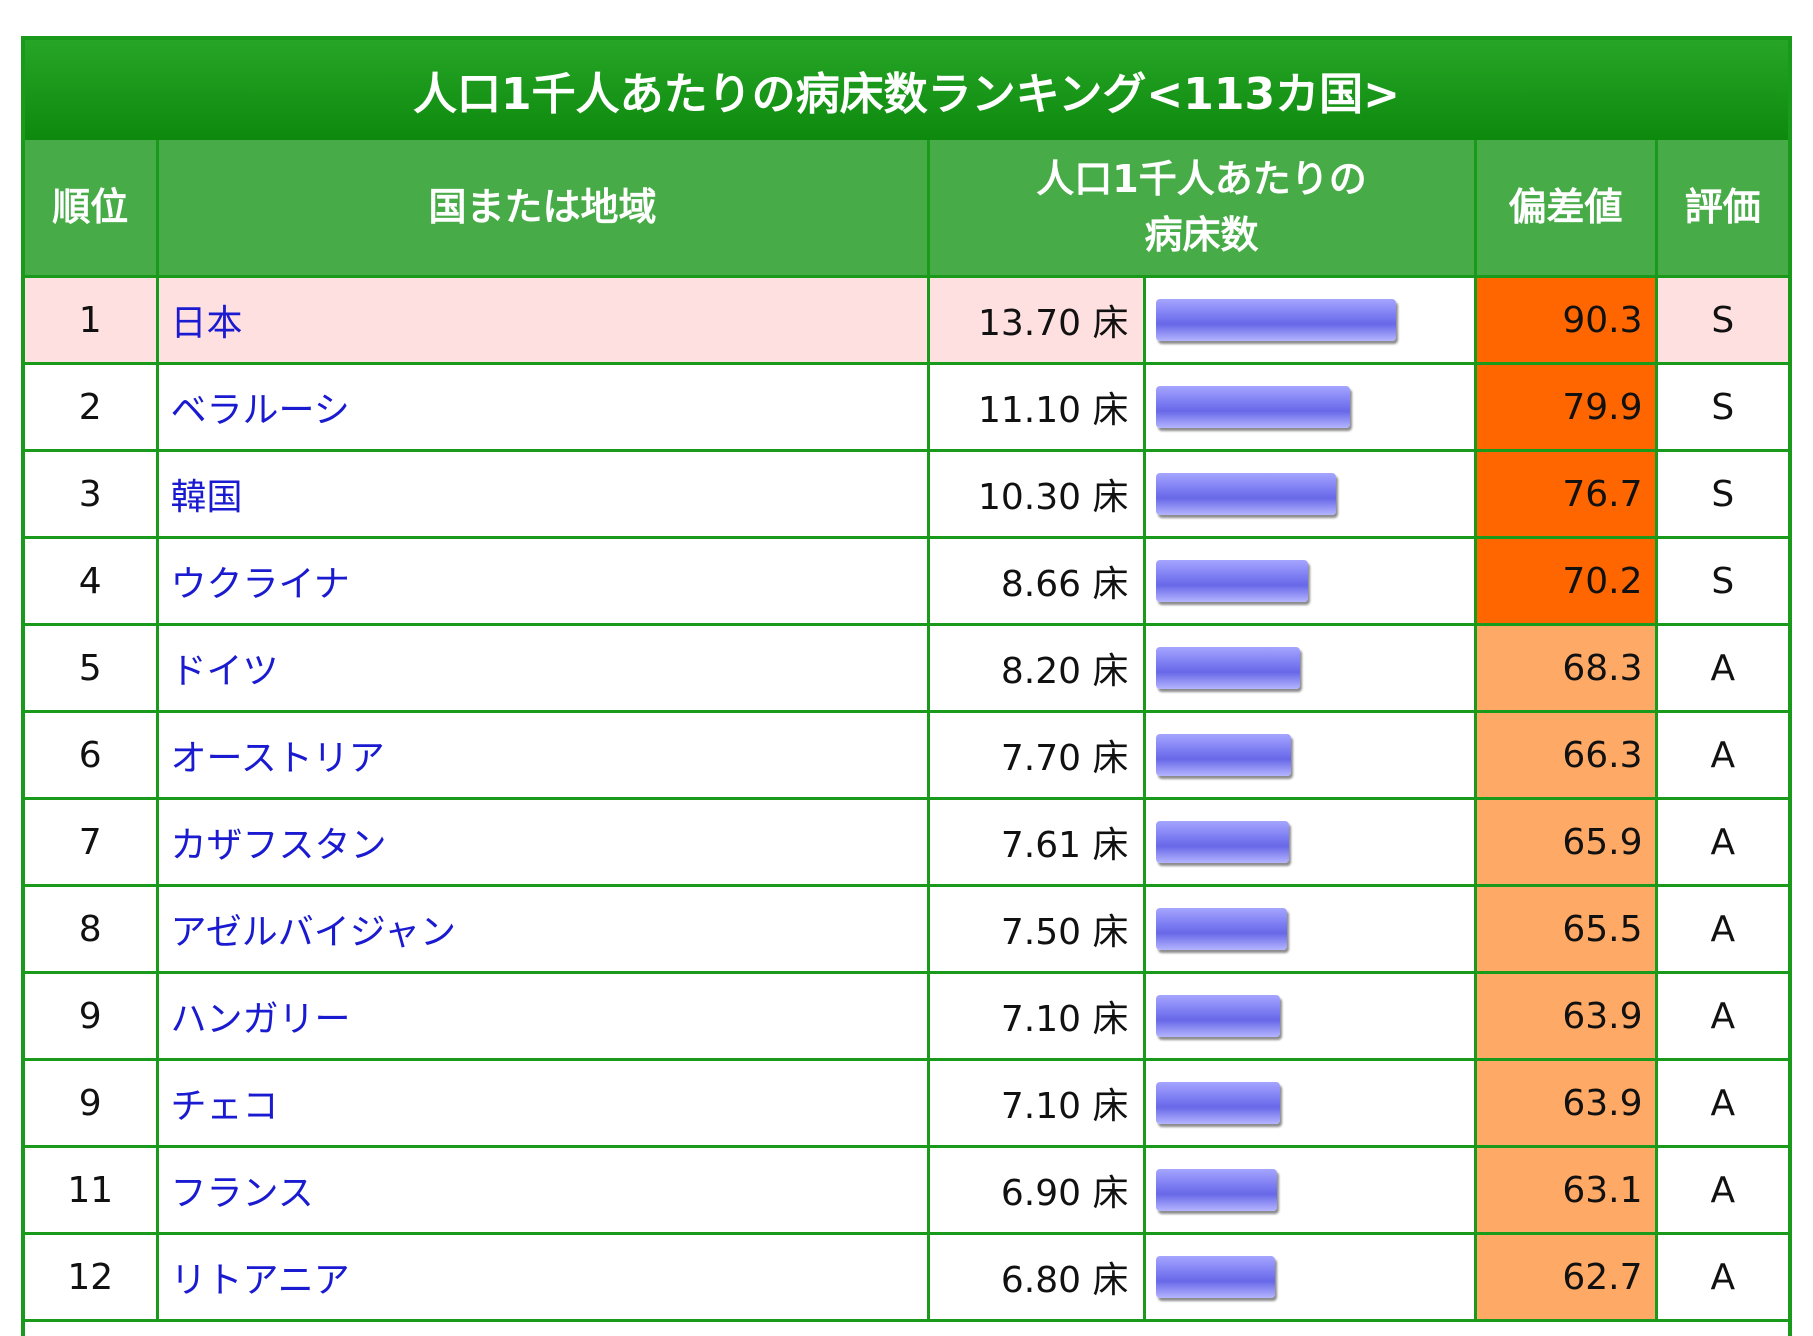 The image size is (1813, 1336). I want to click on beds-value: 7.61 床, so click(1036, 842).